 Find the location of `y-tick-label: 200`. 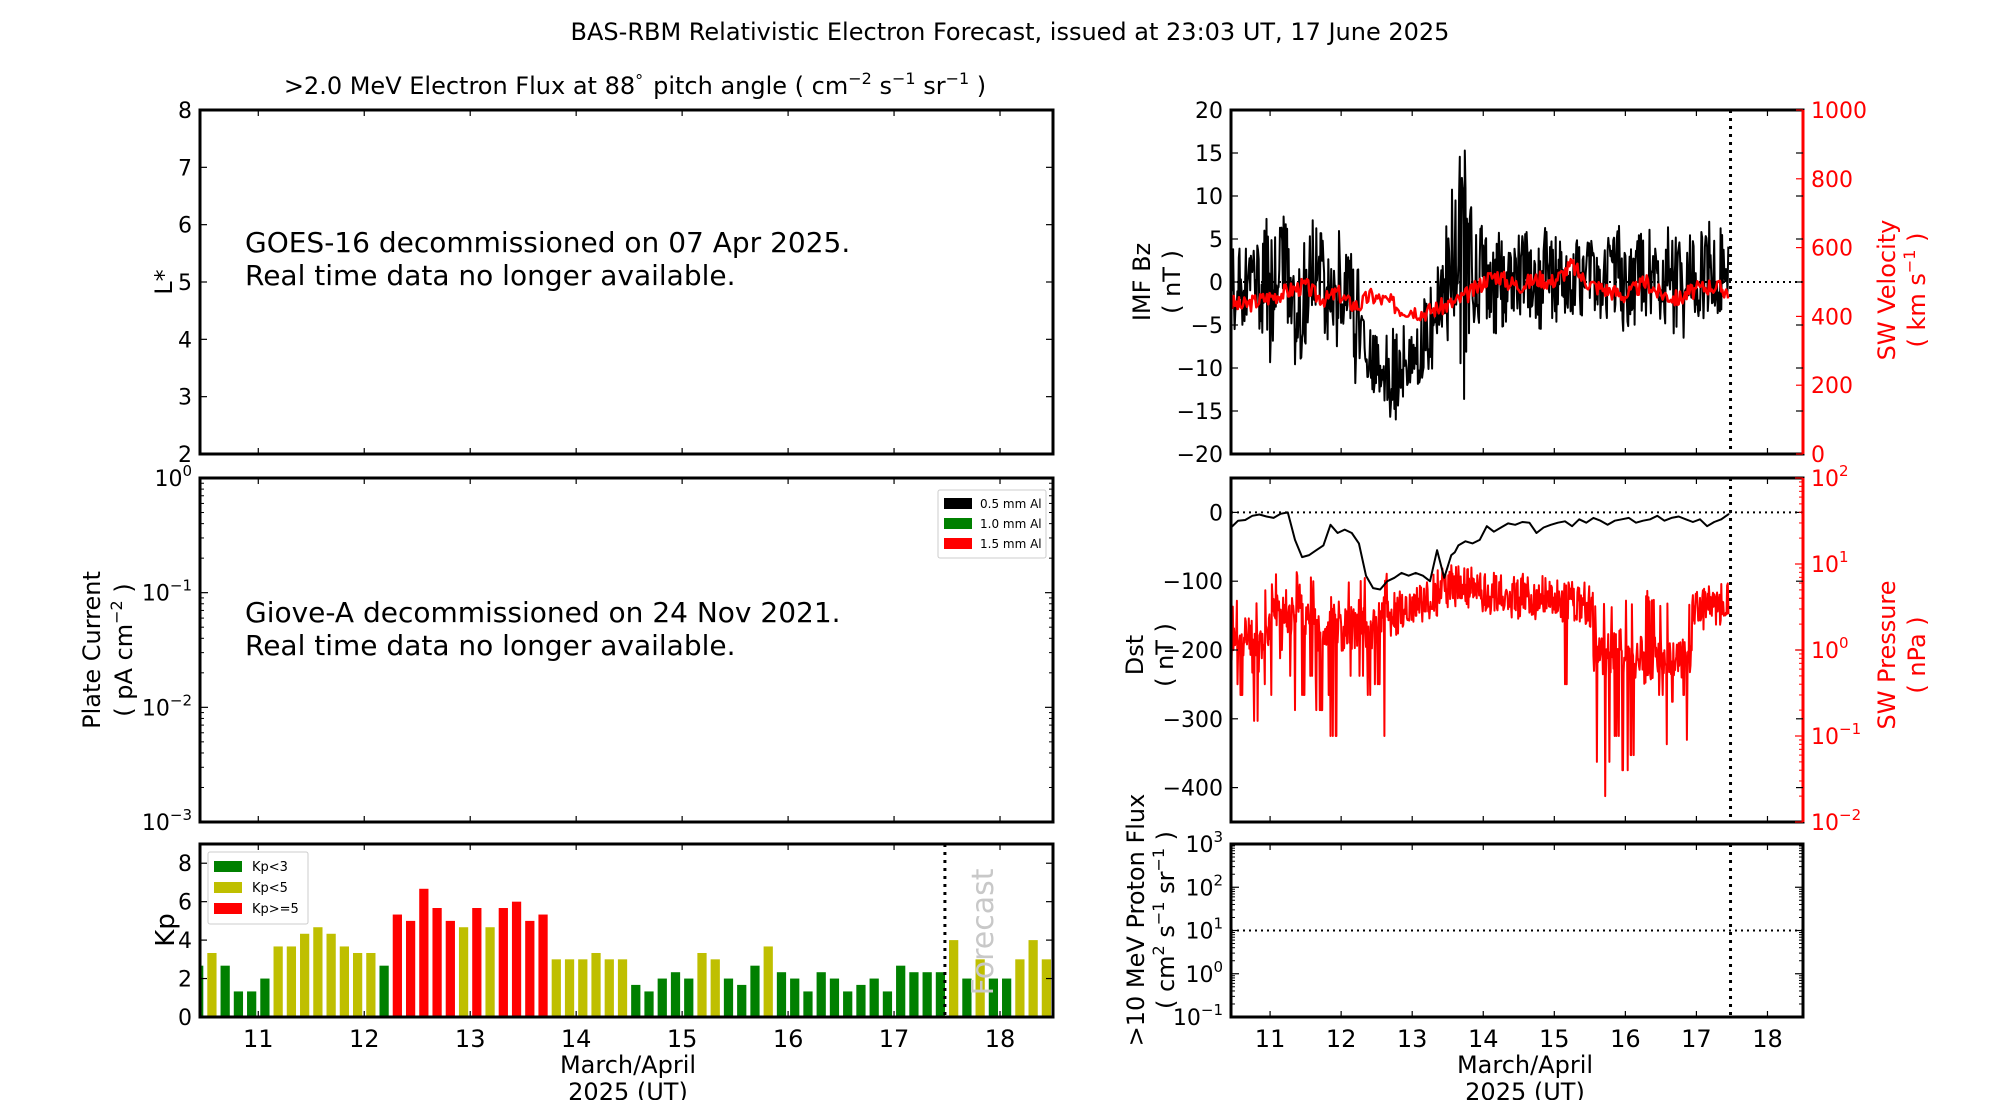

y-tick-label: 200 is located at coordinates (1832, 386).